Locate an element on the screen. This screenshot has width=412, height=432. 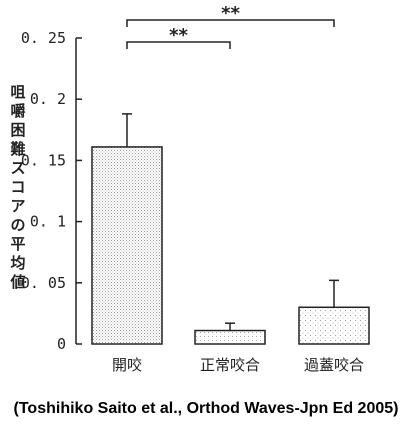
y-axis-label-char: コ is located at coordinates (17, 187).